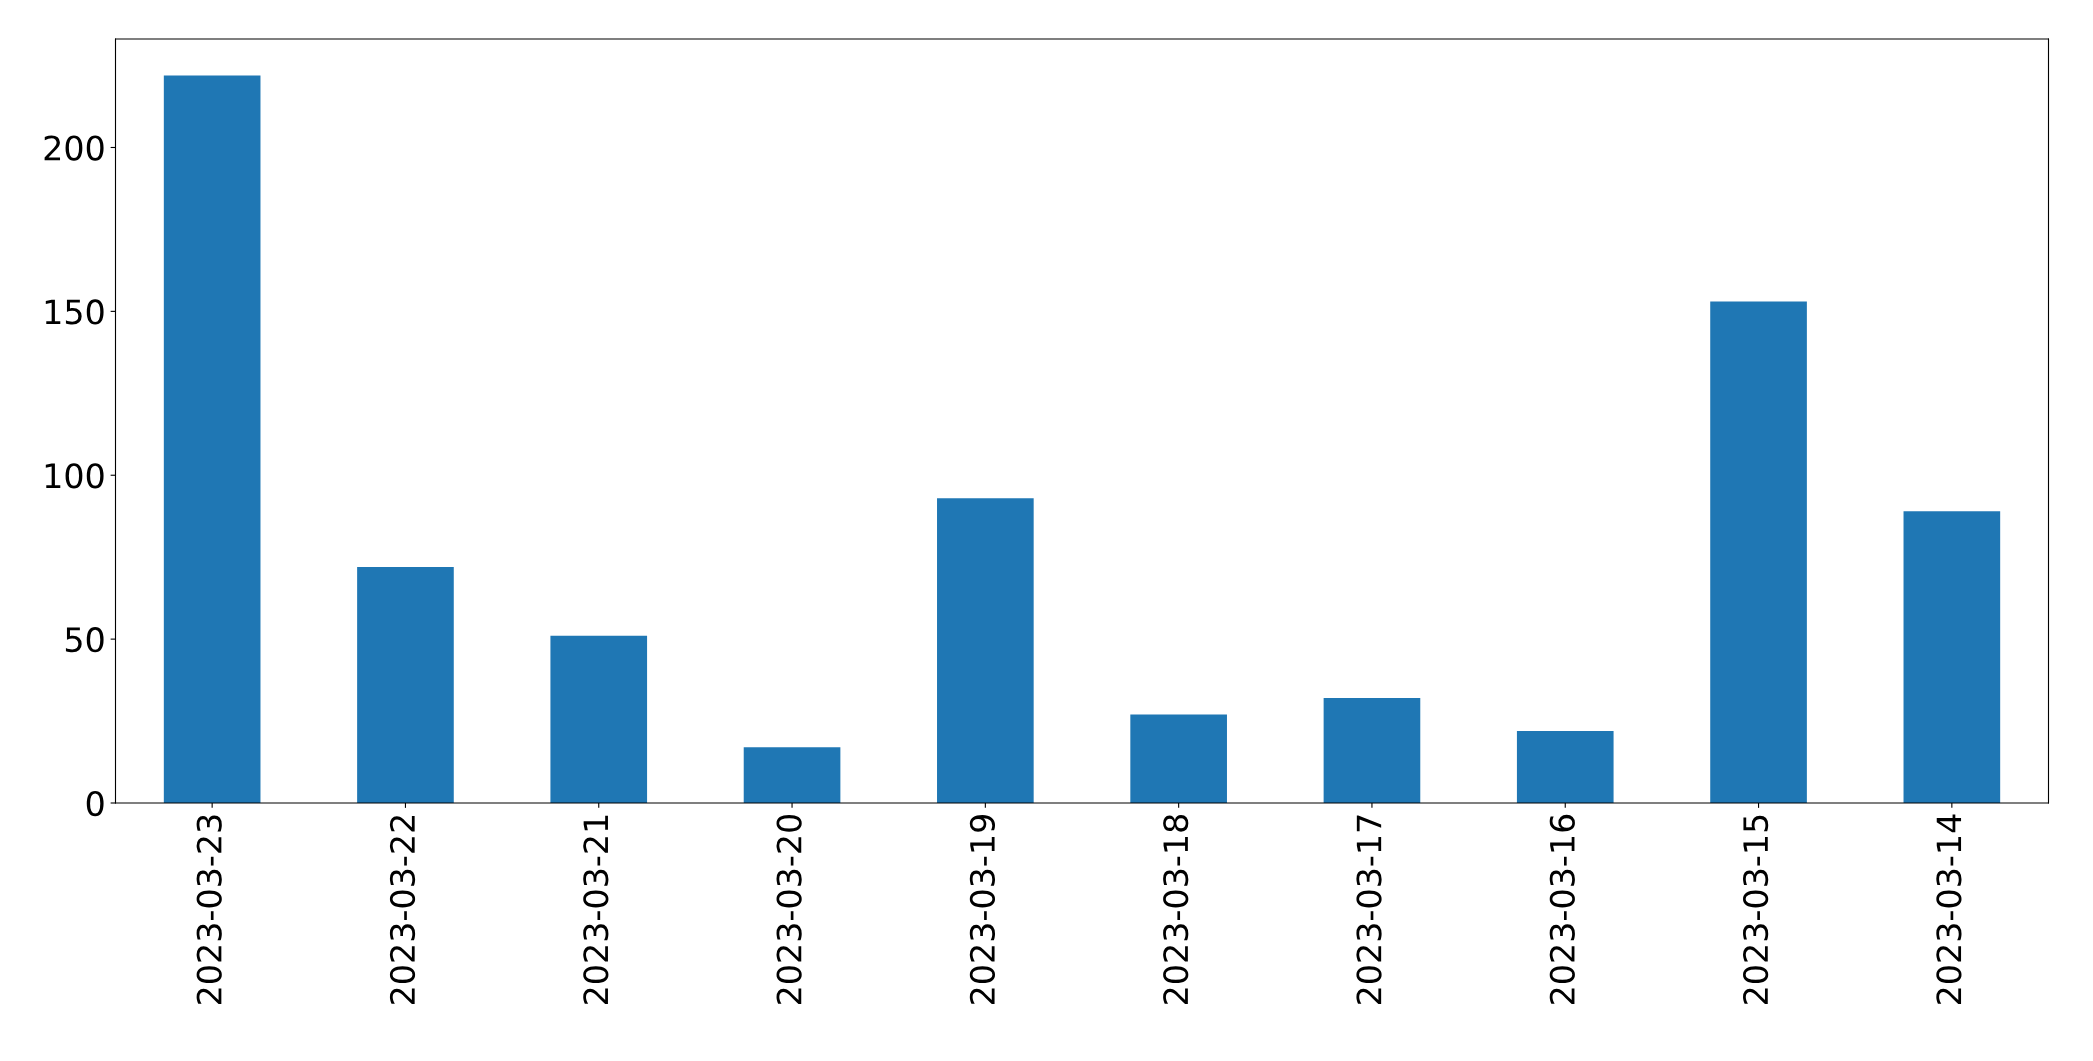 This screenshot has height=1061, width=2093. What do you see at coordinates (982, 909) in the screenshot?
I see `x-tick-label: 2023-03-19` at bounding box center [982, 909].